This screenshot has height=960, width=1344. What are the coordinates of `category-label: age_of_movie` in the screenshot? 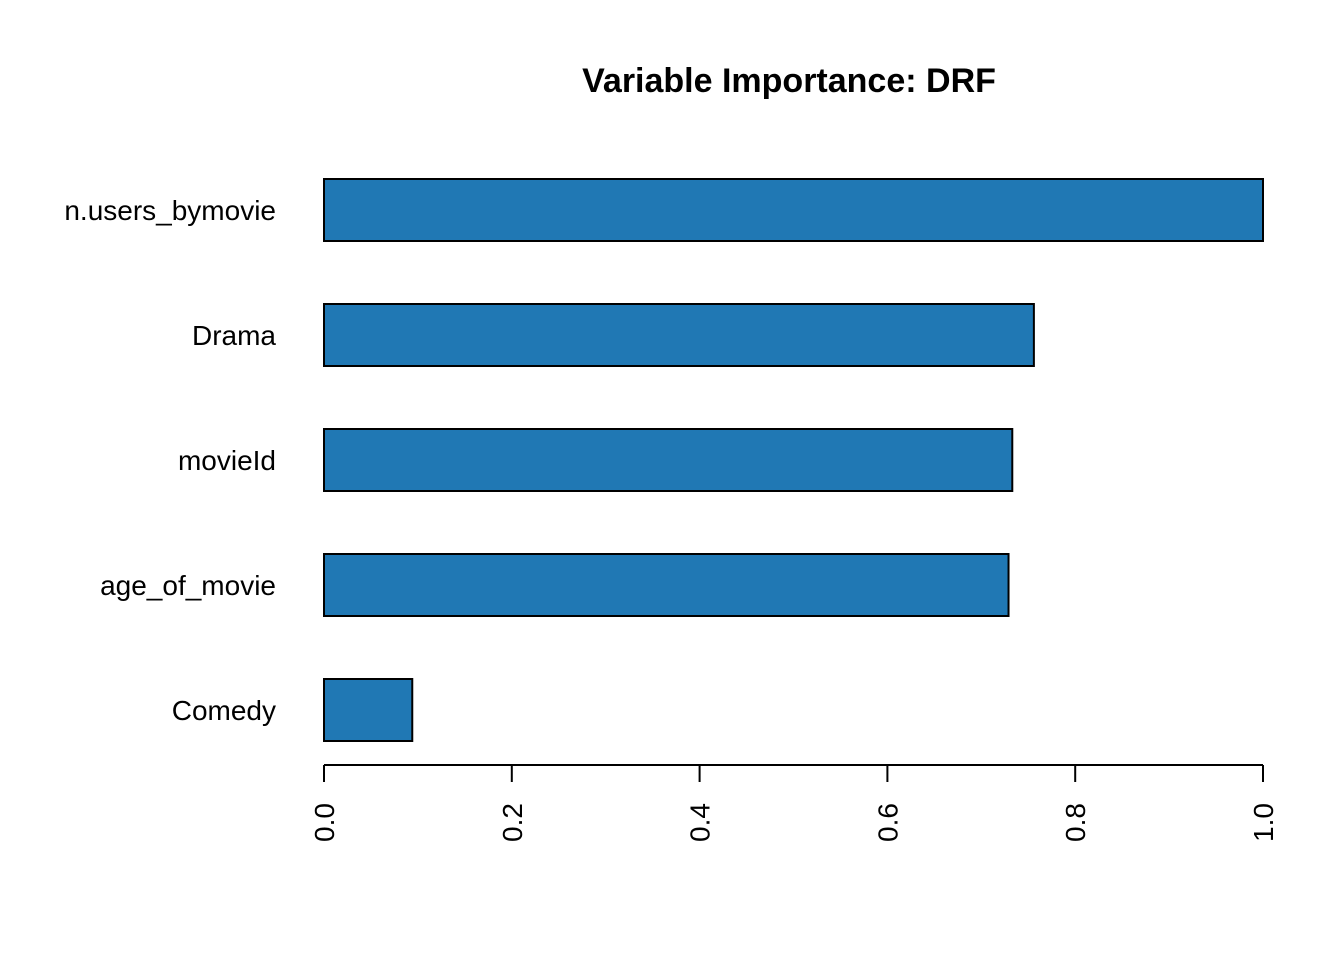 It's located at (188, 585).